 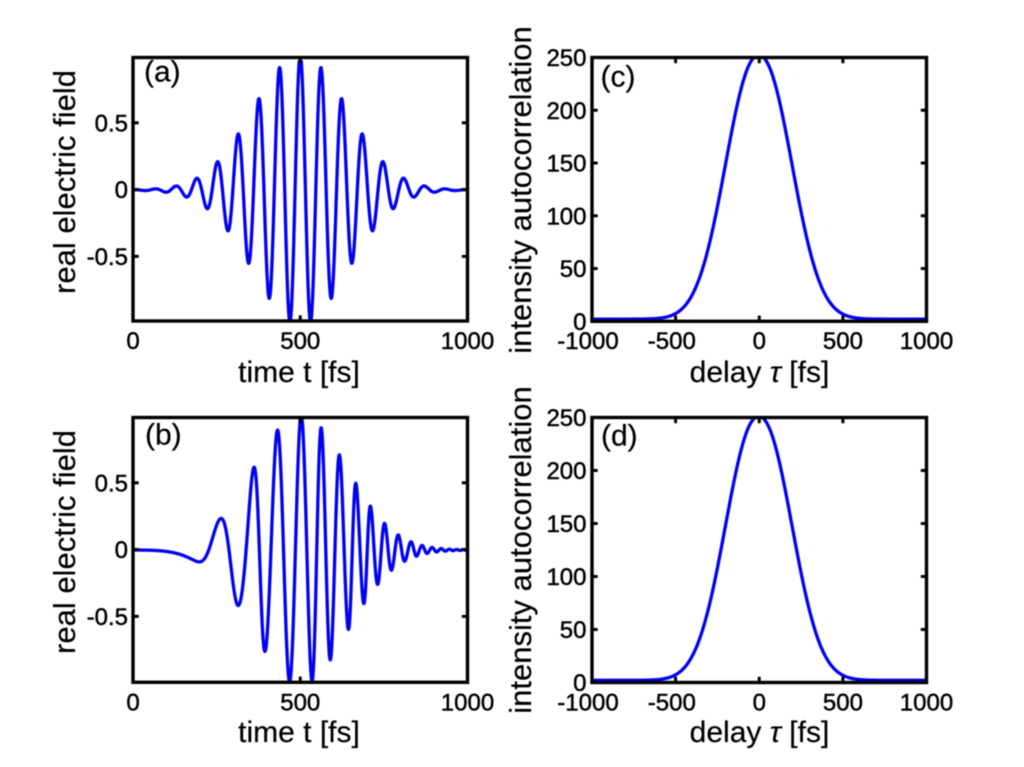 I want to click on svg-text: (d), so click(x=619, y=436).